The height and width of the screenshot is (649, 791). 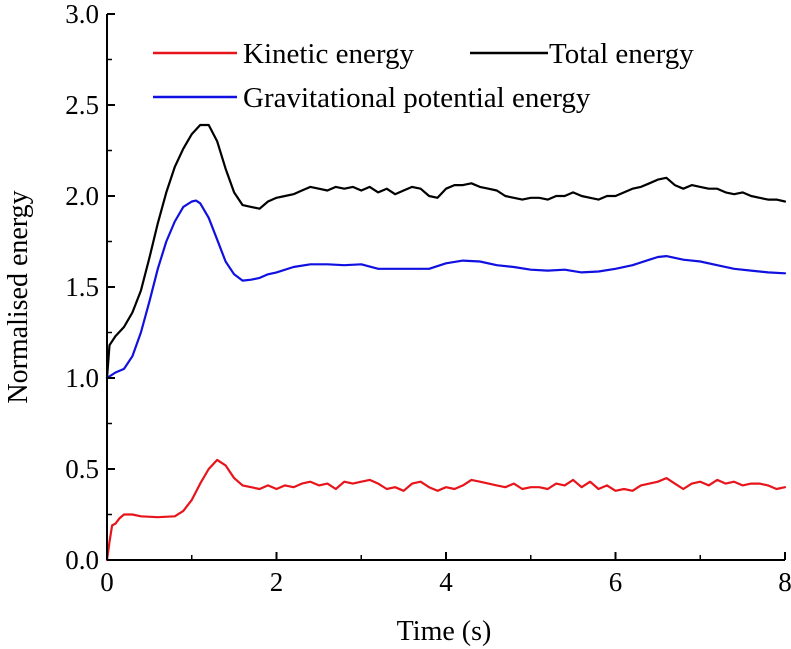 I want to click on y-axis-title: Normalised energy, so click(x=18, y=296).